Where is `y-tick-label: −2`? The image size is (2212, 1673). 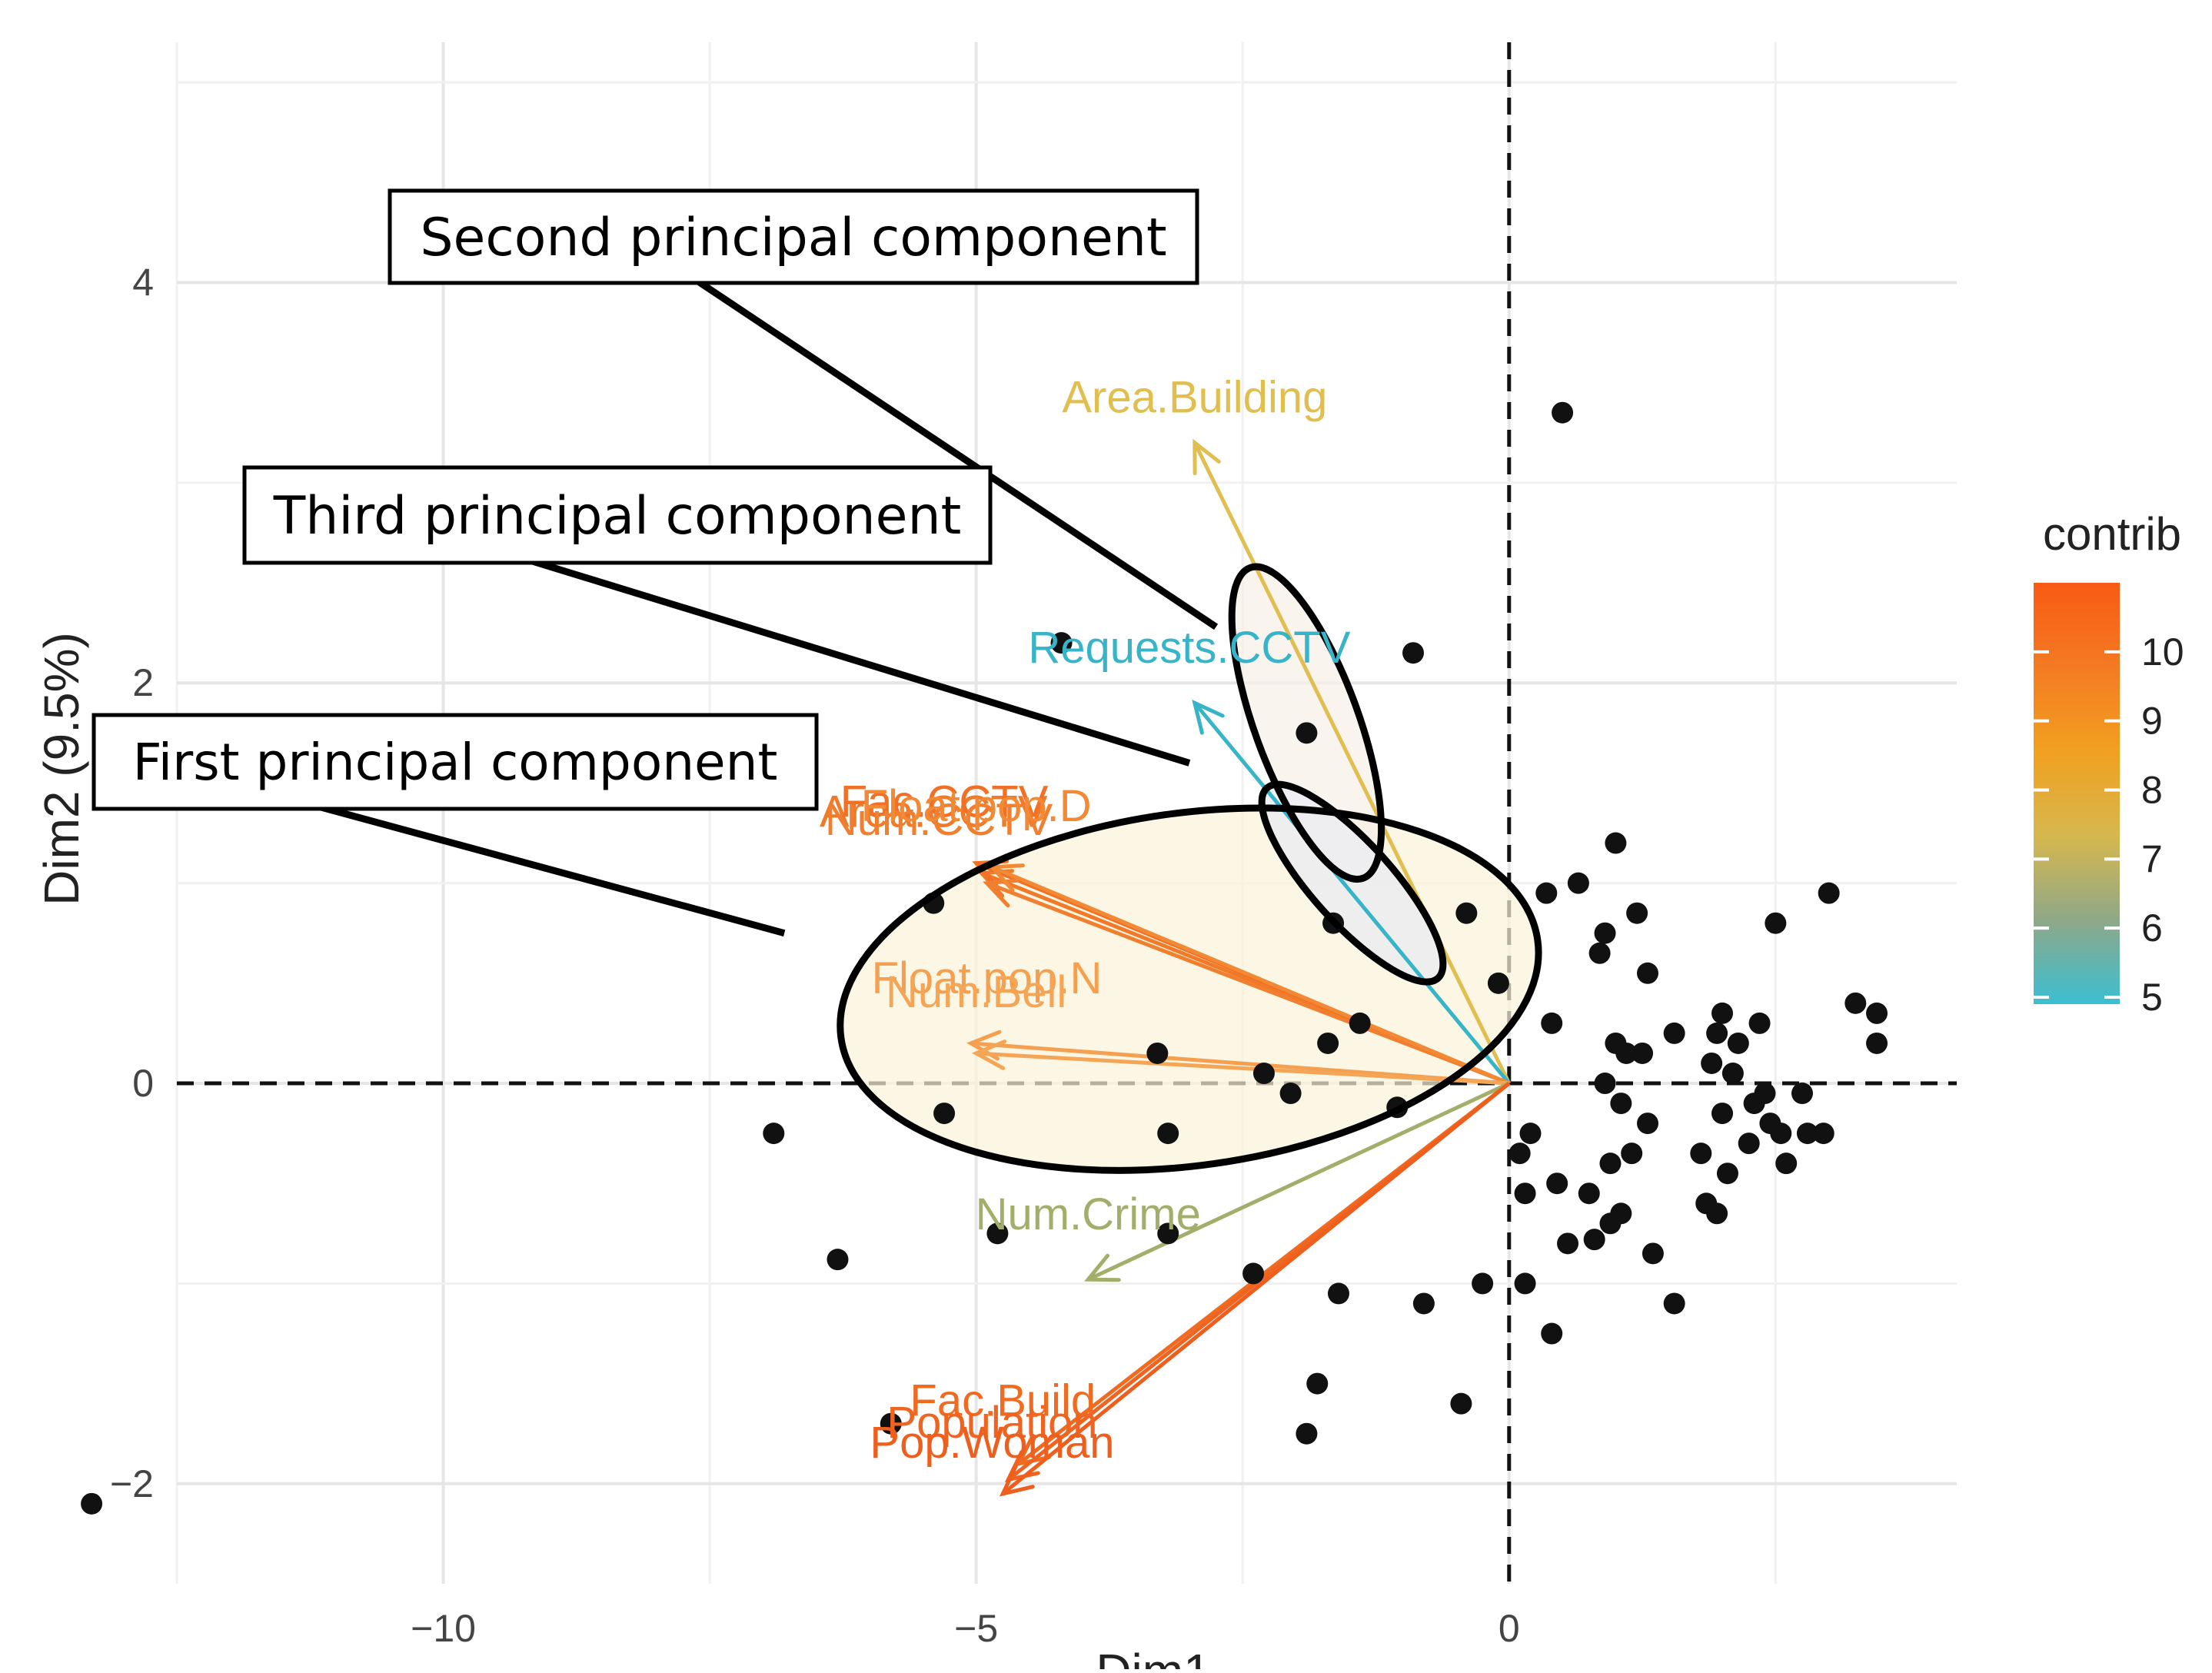 y-tick-label: −2 is located at coordinates (132, 1483).